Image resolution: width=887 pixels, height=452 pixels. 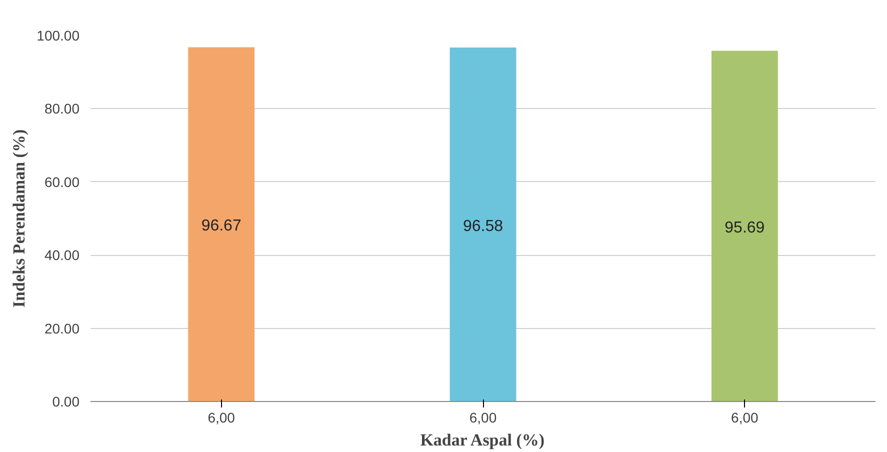 What do you see at coordinates (483, 226) in the screenshot?
I see `data-label: 96.58` at bounding box center [483, 226].